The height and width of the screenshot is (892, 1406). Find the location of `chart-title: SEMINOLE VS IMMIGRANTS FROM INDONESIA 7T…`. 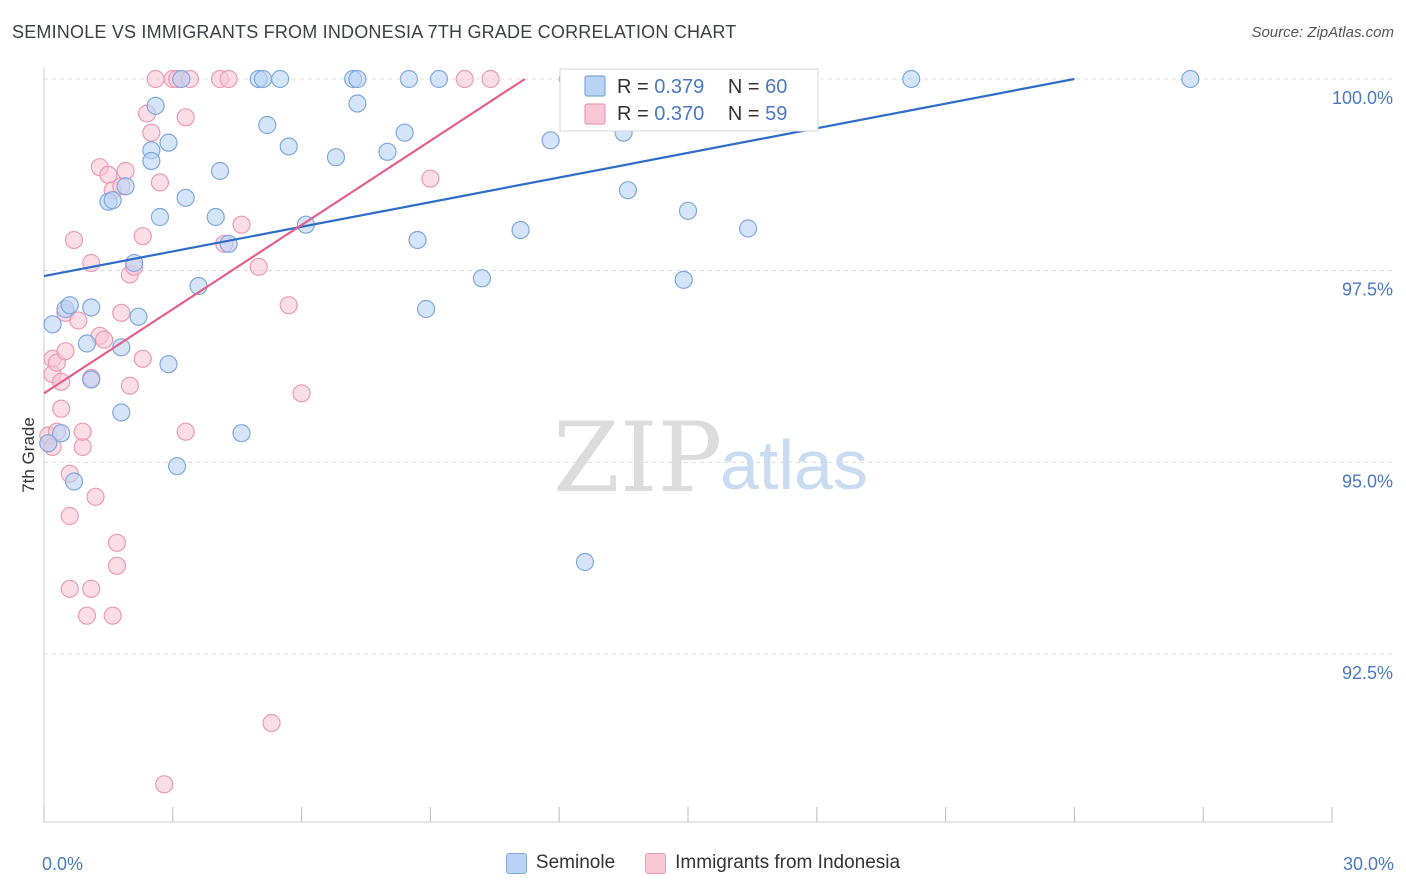

chart-title: SEMINOLE VS IMMIGRANTS FROM INDONESIA 7T… is located at coordinates (374, 32).